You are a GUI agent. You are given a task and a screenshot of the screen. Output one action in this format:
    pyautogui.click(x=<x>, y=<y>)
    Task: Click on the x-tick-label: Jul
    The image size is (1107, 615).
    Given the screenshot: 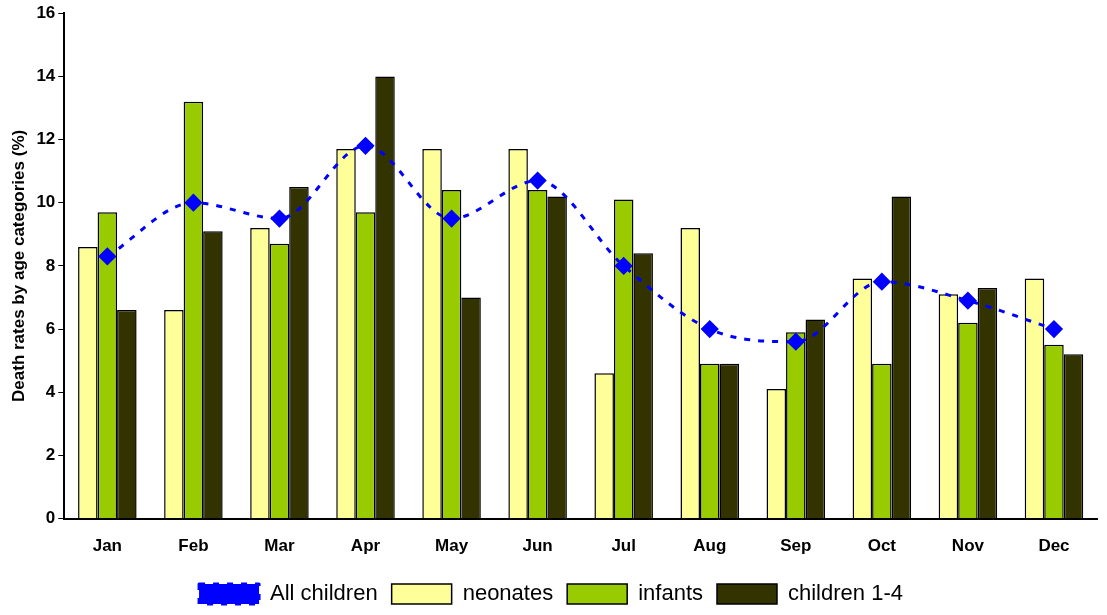 What is the action you would take?
    pyautogui.click(x=623, y=546)
    